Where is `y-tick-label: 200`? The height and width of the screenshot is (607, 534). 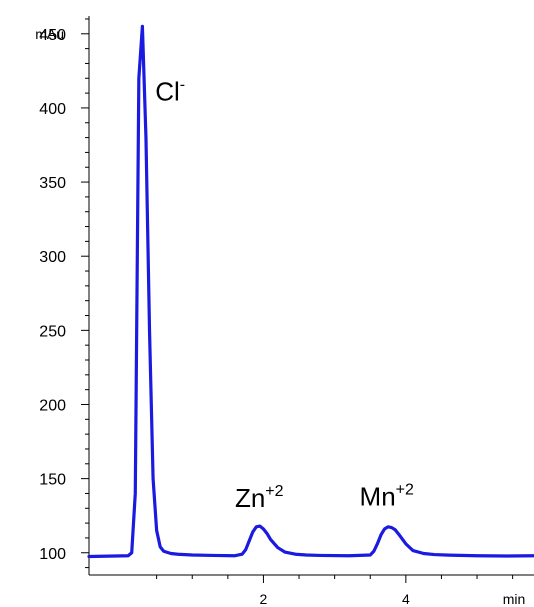 y-tick-label: 200 is located at coordinates (52, 405).